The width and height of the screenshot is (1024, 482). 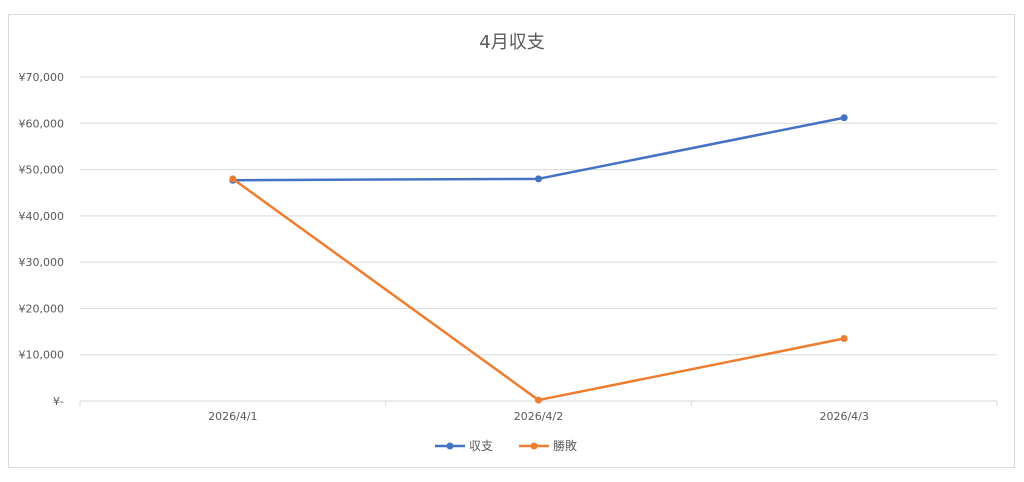 What do you see at coordinates (42, 355) in the screenshot?
I see `y-tick-label: ¥10,000` at bounding box center [42, 355].